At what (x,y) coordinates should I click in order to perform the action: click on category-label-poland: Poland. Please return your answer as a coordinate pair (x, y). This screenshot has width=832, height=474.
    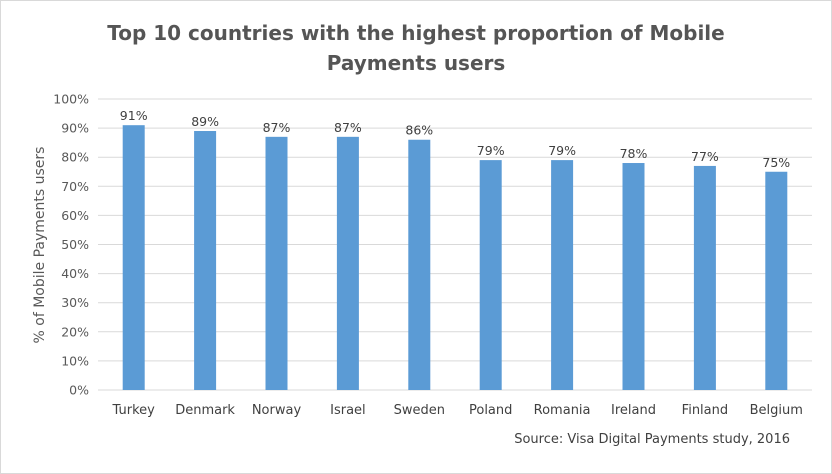
    Looking at the image, I should click on (490, 410).